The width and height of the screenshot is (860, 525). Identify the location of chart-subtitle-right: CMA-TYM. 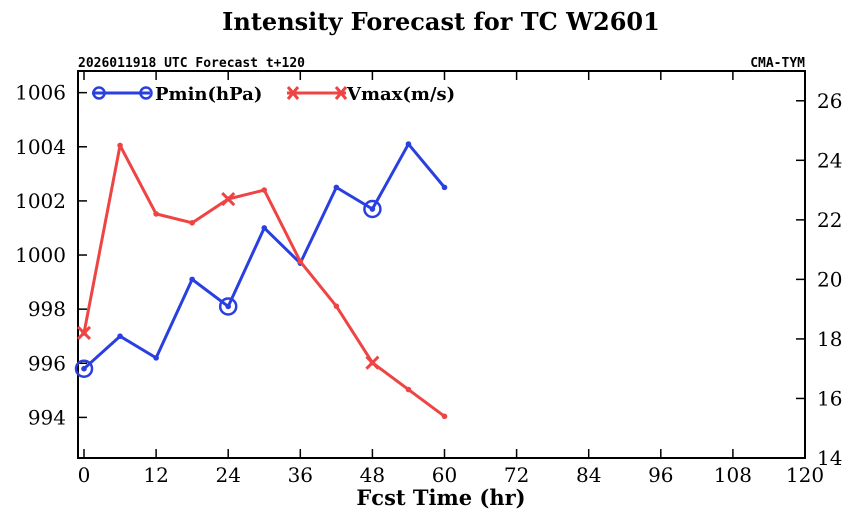
(777, 63).